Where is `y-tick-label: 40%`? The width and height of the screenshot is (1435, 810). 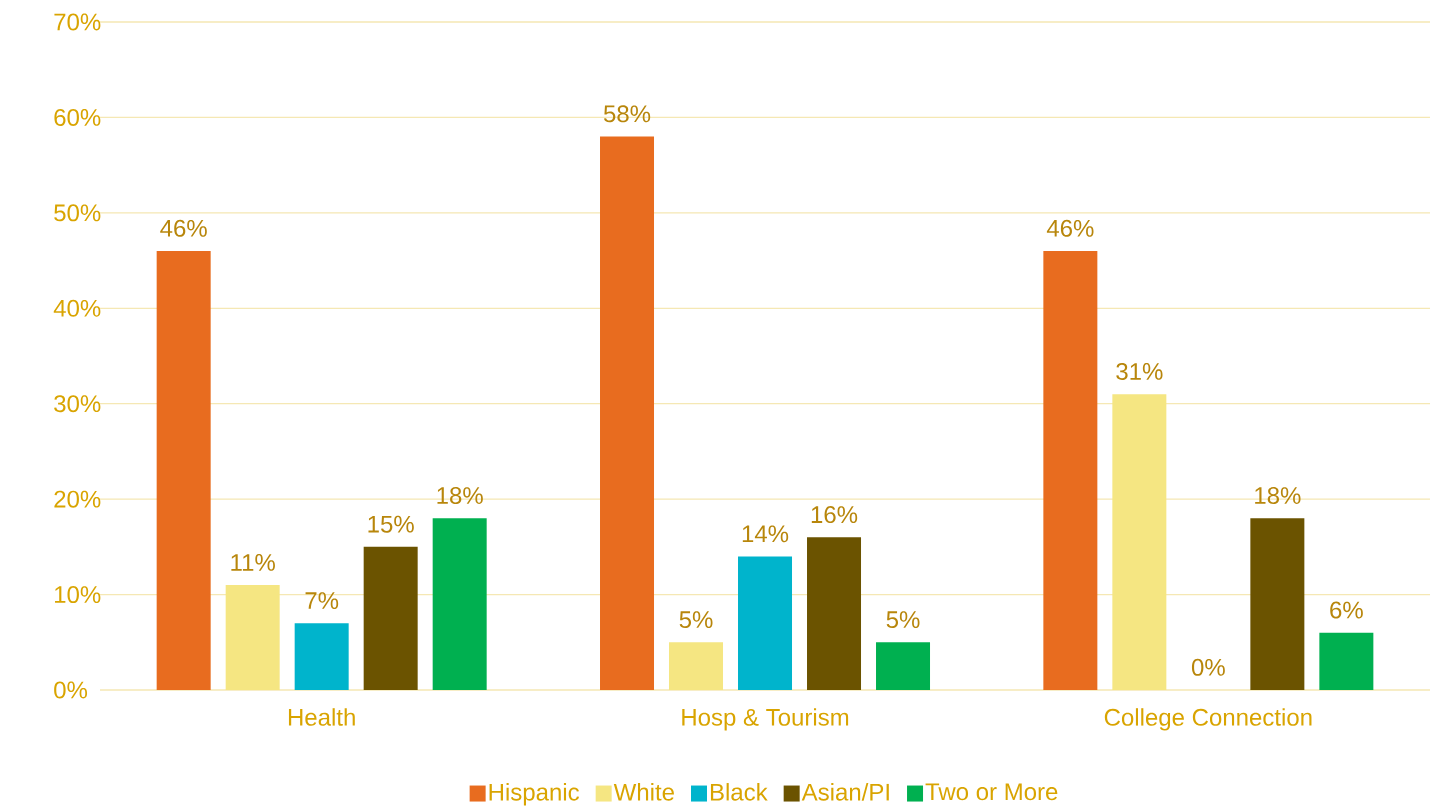
y-tick-label: 40% is located at coordinates (77, 308).